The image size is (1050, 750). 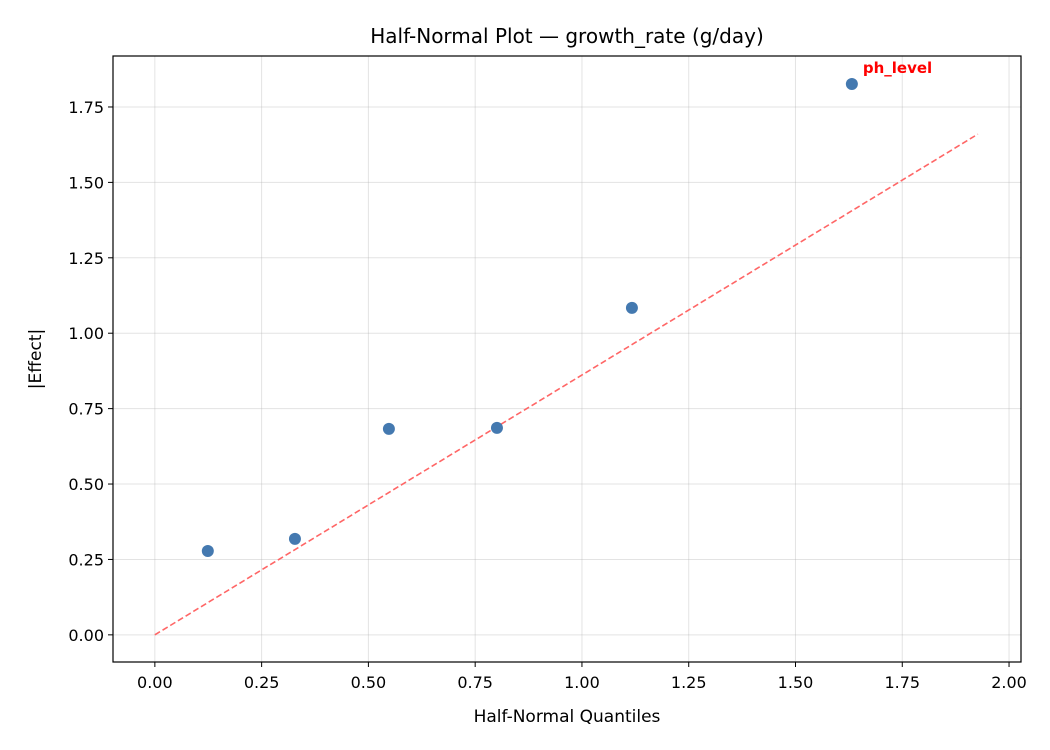 What do you see at coordinates (369, 682) in the screenshot?
I see `x-tick-label: 0.50` at bounding box center [369, 682].